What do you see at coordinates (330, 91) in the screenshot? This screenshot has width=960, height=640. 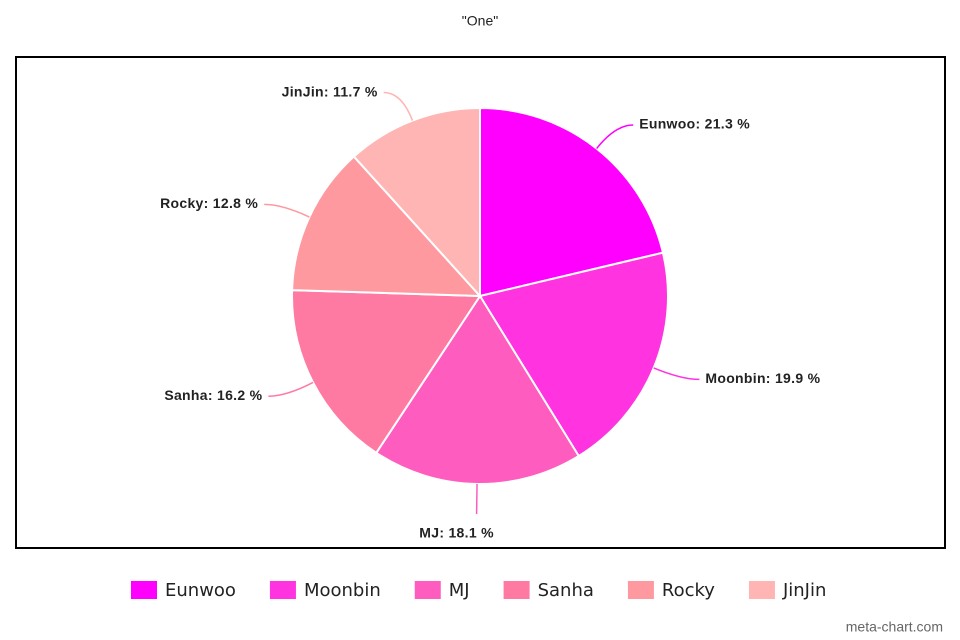 I see `data-label: JinJin: 11.7 %` at bounding box center [330, 91].